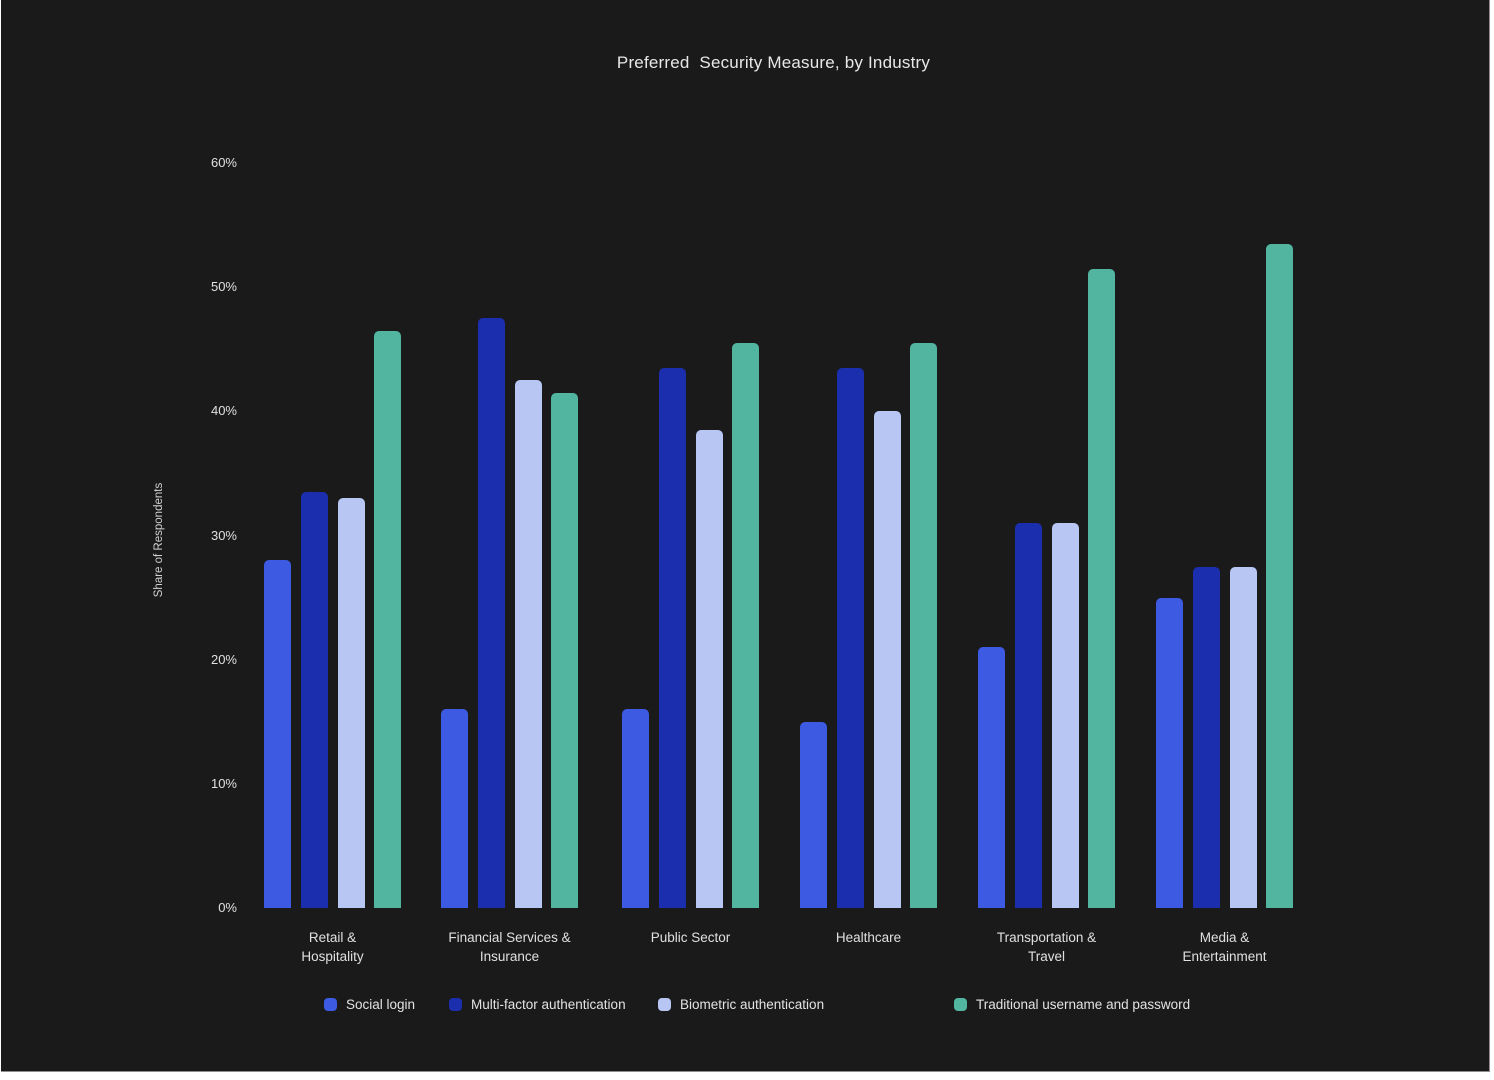  I want to click on y-tick-label: 10%, so click(223, 783).